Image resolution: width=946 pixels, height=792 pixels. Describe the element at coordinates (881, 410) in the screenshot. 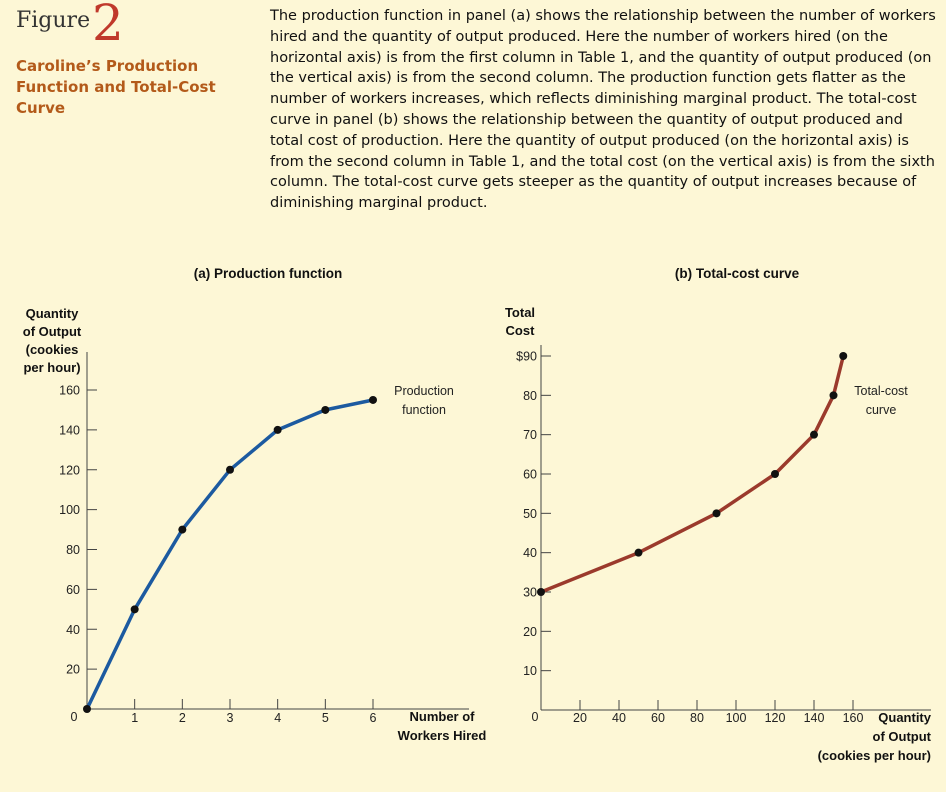

I see `panel-b-curve-label: curve` at that location.